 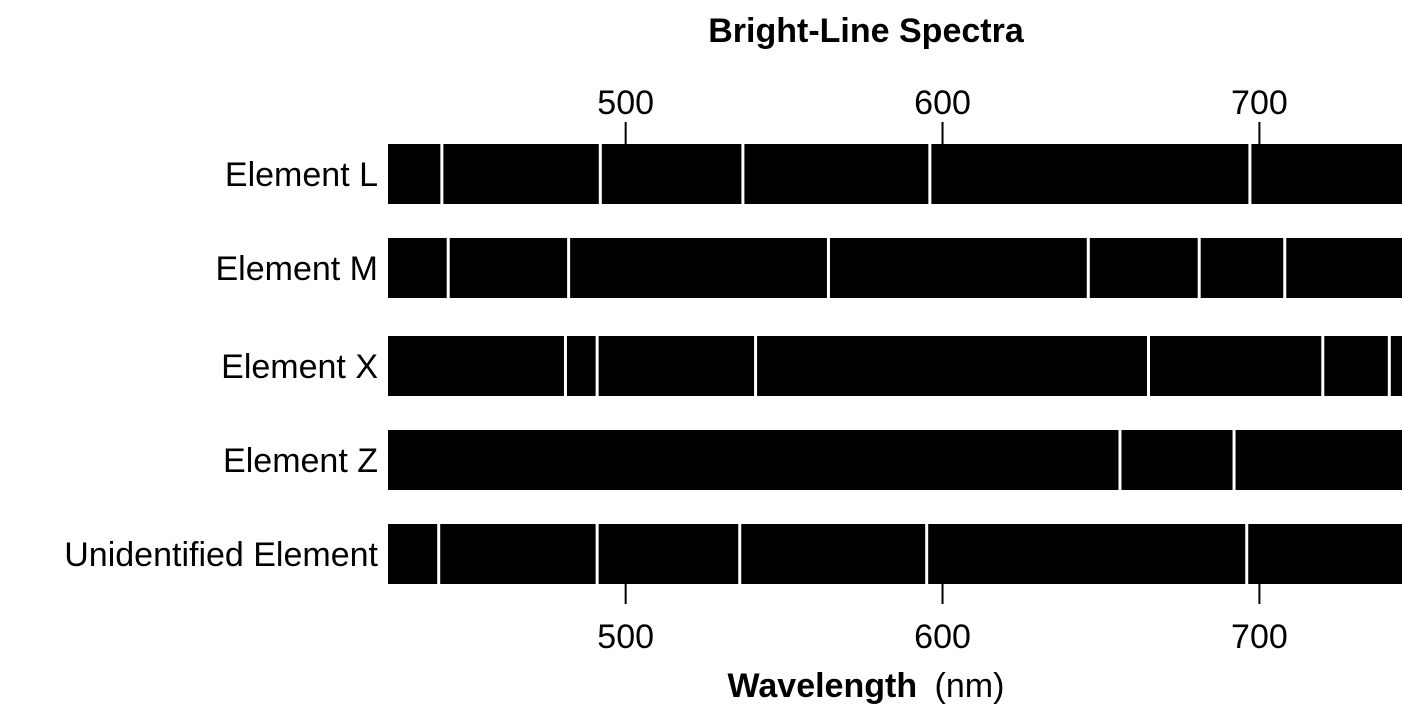 I want to click on top-tick-label: 600, so click(x=942, y=103).